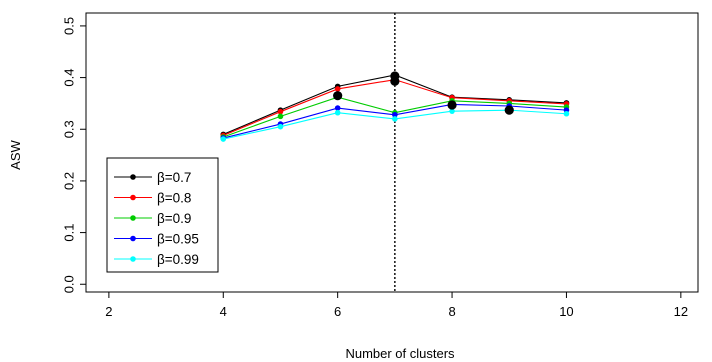 The width and height of the screenshot is (712, 362). Describe the element at coordinates (451, 311) in the screenshot. I see `x-tick-label: 8` at that location.